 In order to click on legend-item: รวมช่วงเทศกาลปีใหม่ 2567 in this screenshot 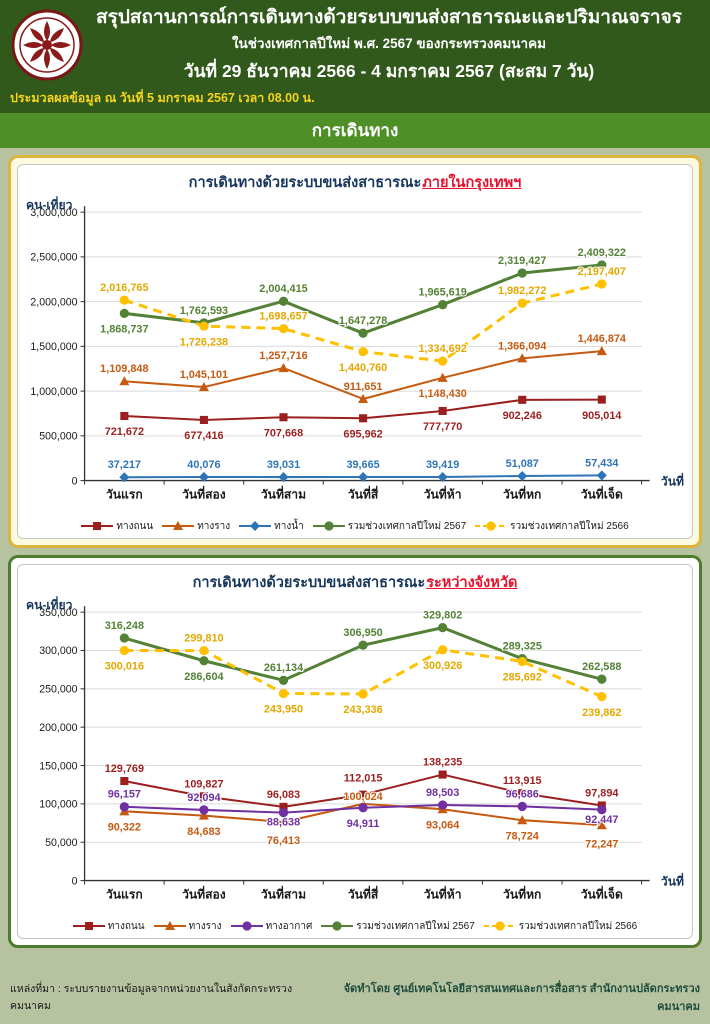, I will do `click(389, 526)`.